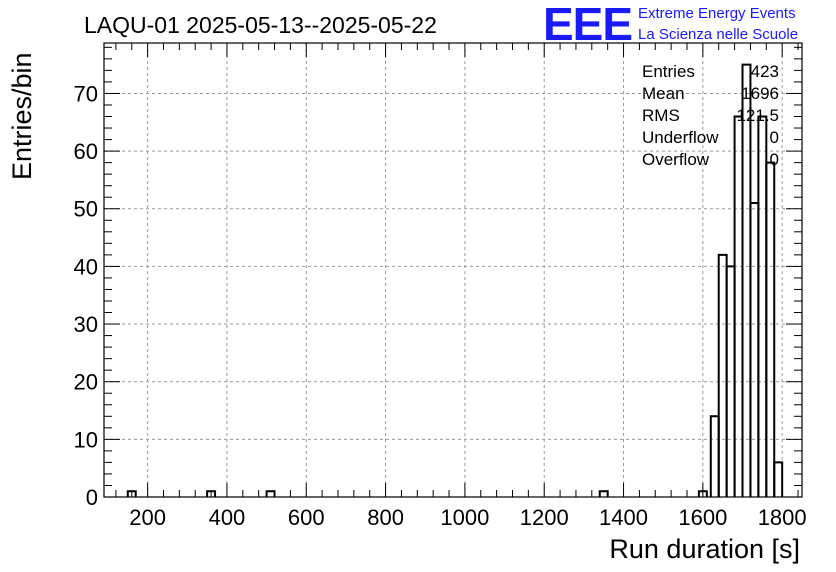 The image size is (836, 572). What do you see at coordinates (668, 71) in the screenshot?
I see `stat-label: Entries` at bounding box center [668, 71].